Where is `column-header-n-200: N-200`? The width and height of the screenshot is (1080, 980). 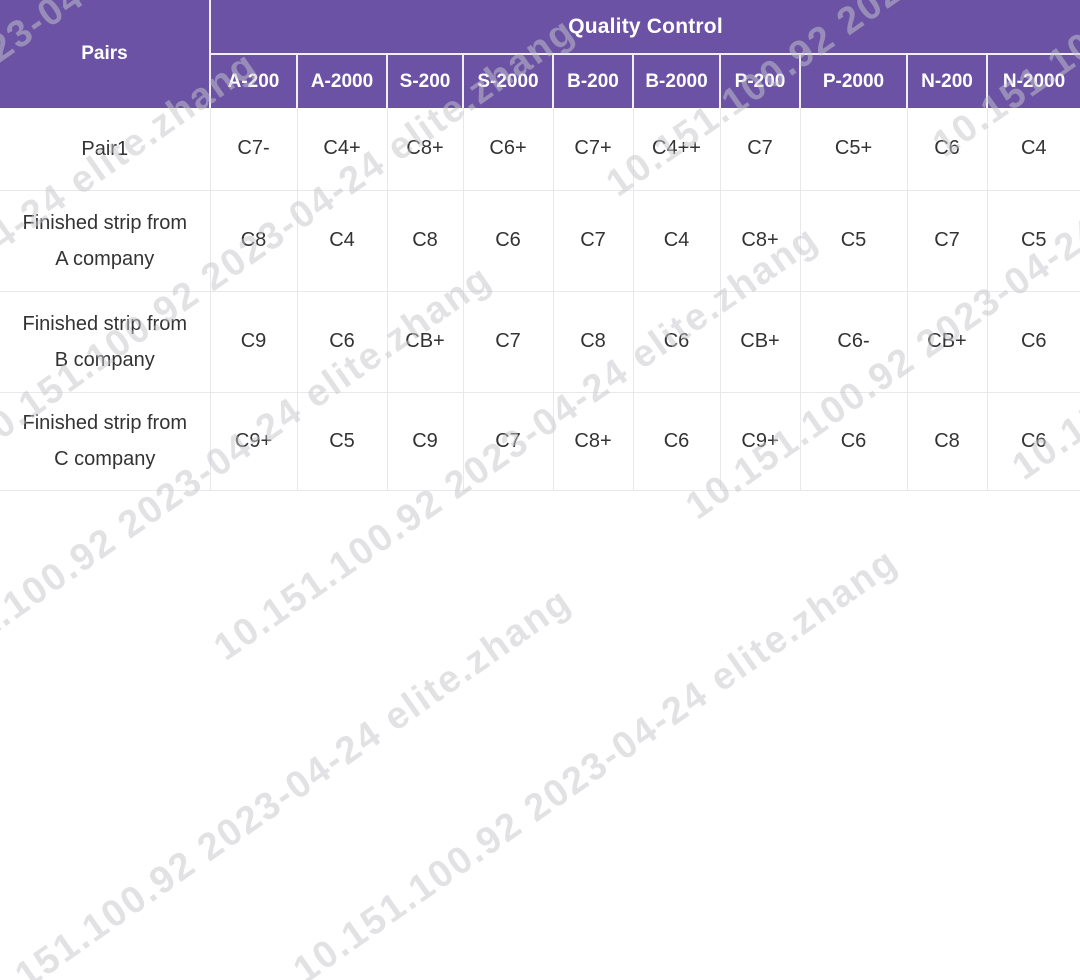 column-header-n-200: N-200 is located at coordinates (946, 81).